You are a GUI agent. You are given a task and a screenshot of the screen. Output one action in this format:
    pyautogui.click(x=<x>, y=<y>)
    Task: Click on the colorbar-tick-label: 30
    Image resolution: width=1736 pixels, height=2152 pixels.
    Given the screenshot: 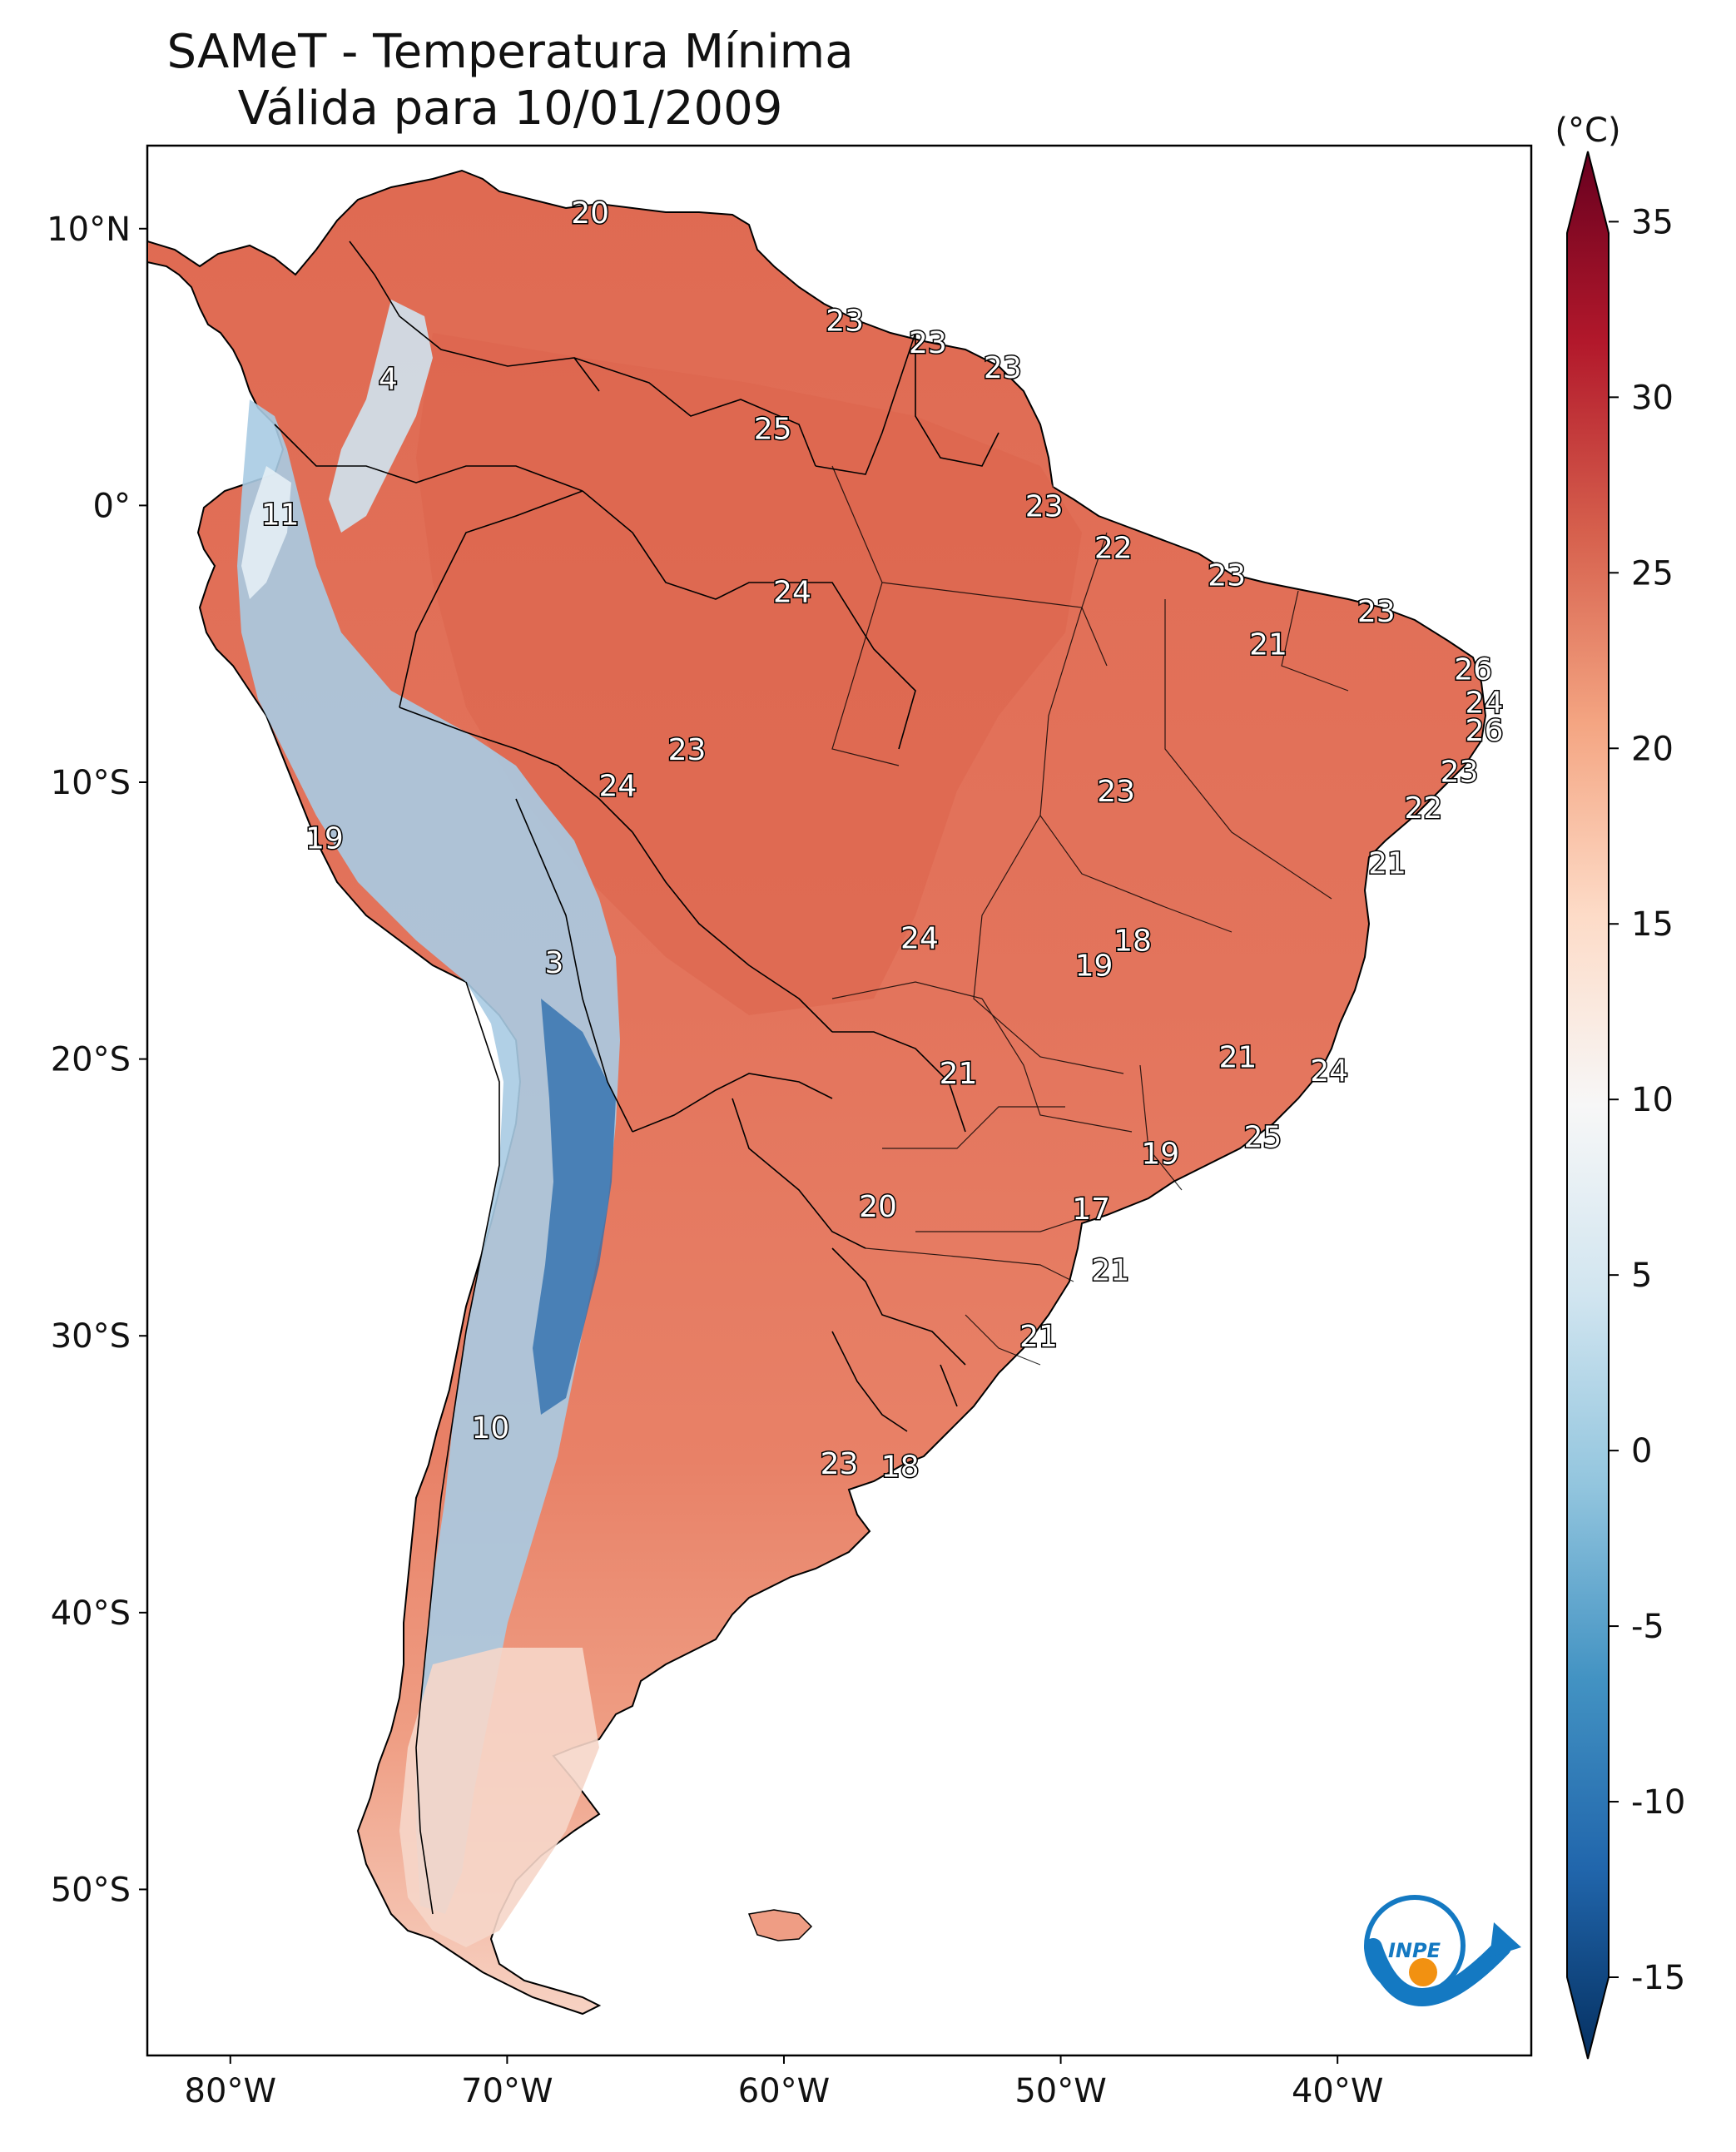 What is the action you would take?
    pyautogui.click(x=1652, y=398)
    